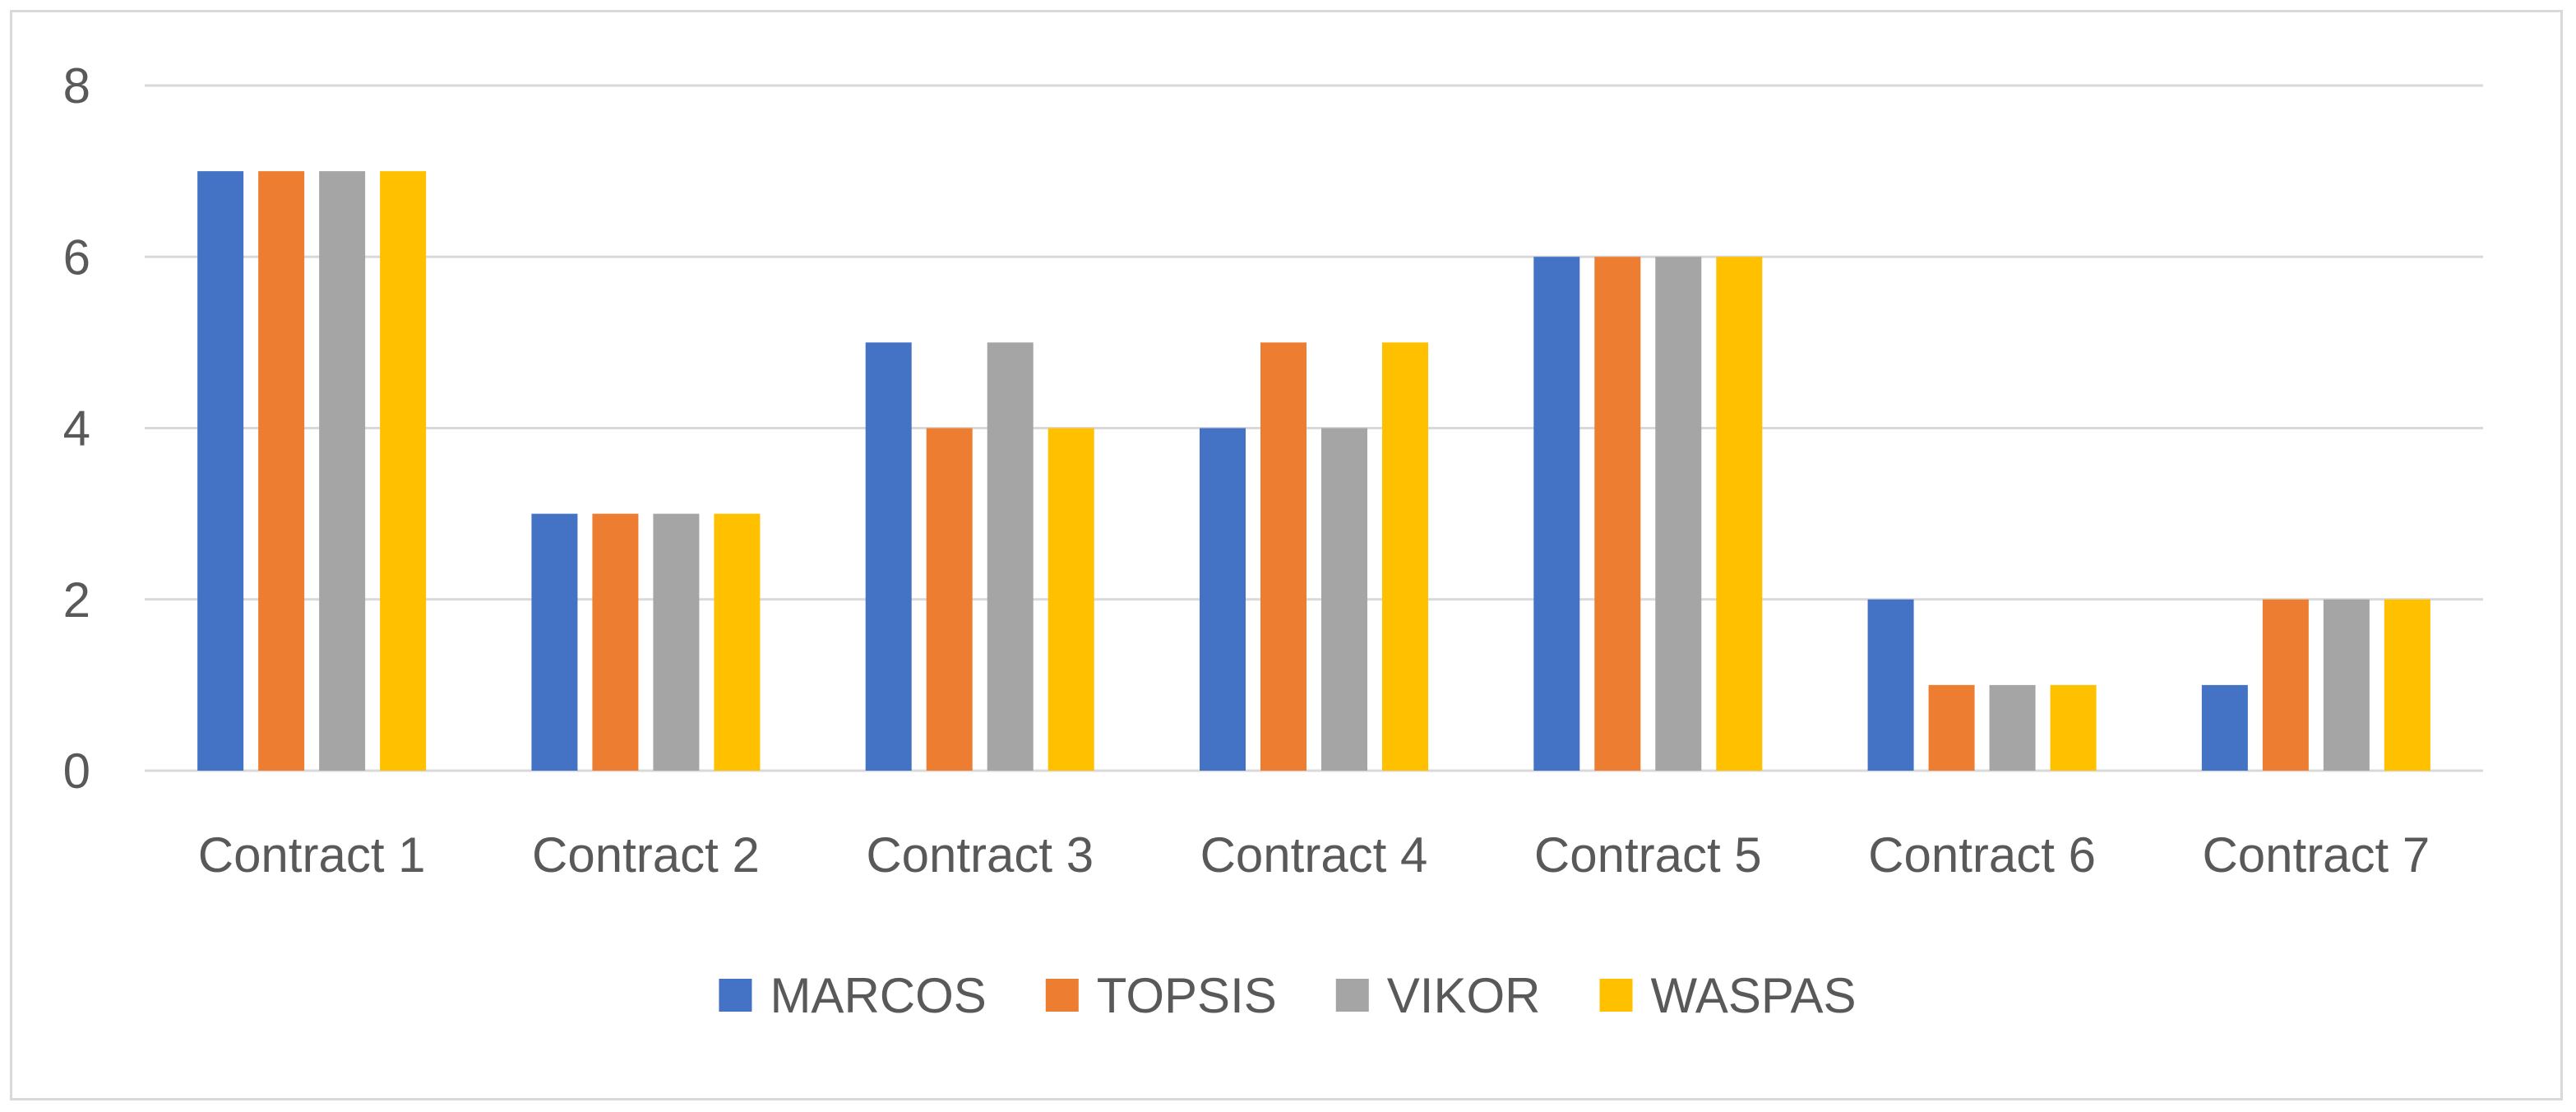 The width and height of the screenshot is (2576, 1112). What do you see at coordinates (1648, 855) in the screenshot?
I see `x-tick-label: Contract 5` at bounding box center [1648, 855].